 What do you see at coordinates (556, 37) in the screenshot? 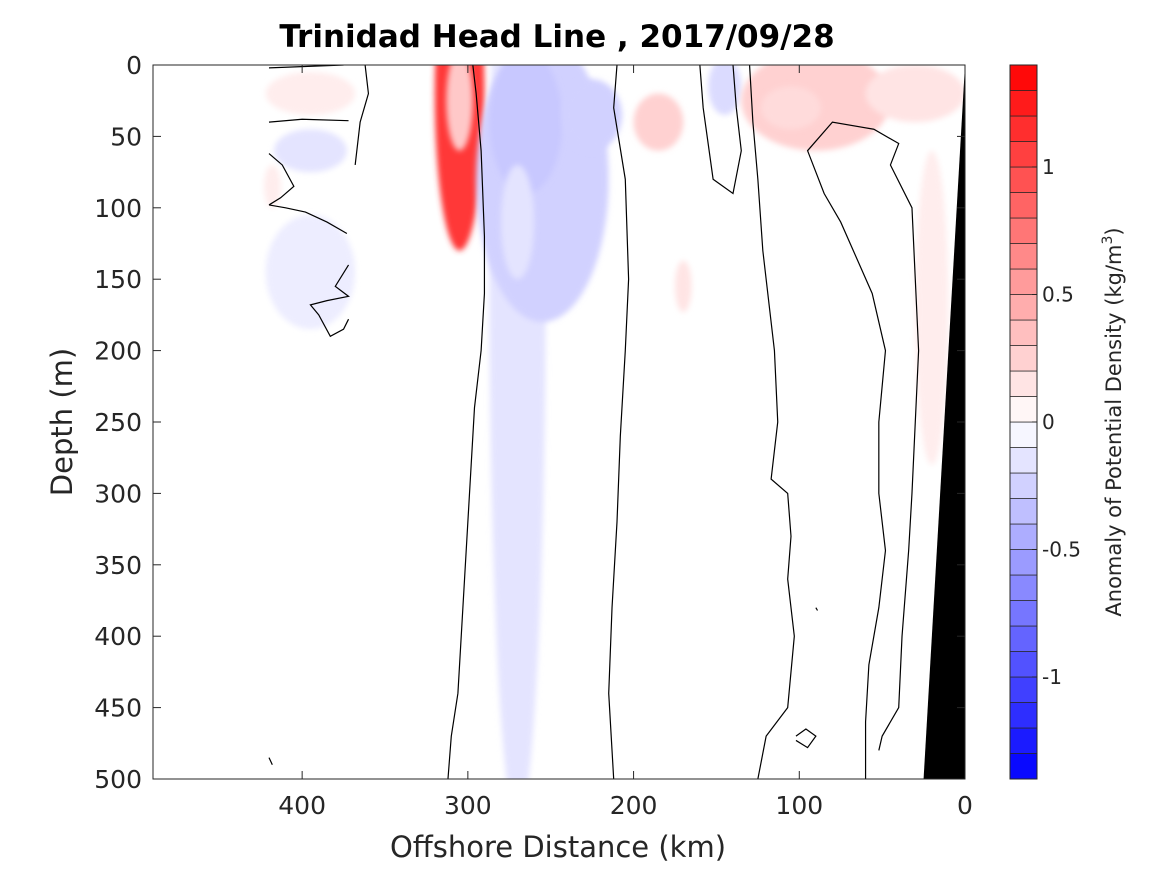
I see `chart-title: Trinidad Head Line , 2017/09/28` at bounding box center [556, 37].